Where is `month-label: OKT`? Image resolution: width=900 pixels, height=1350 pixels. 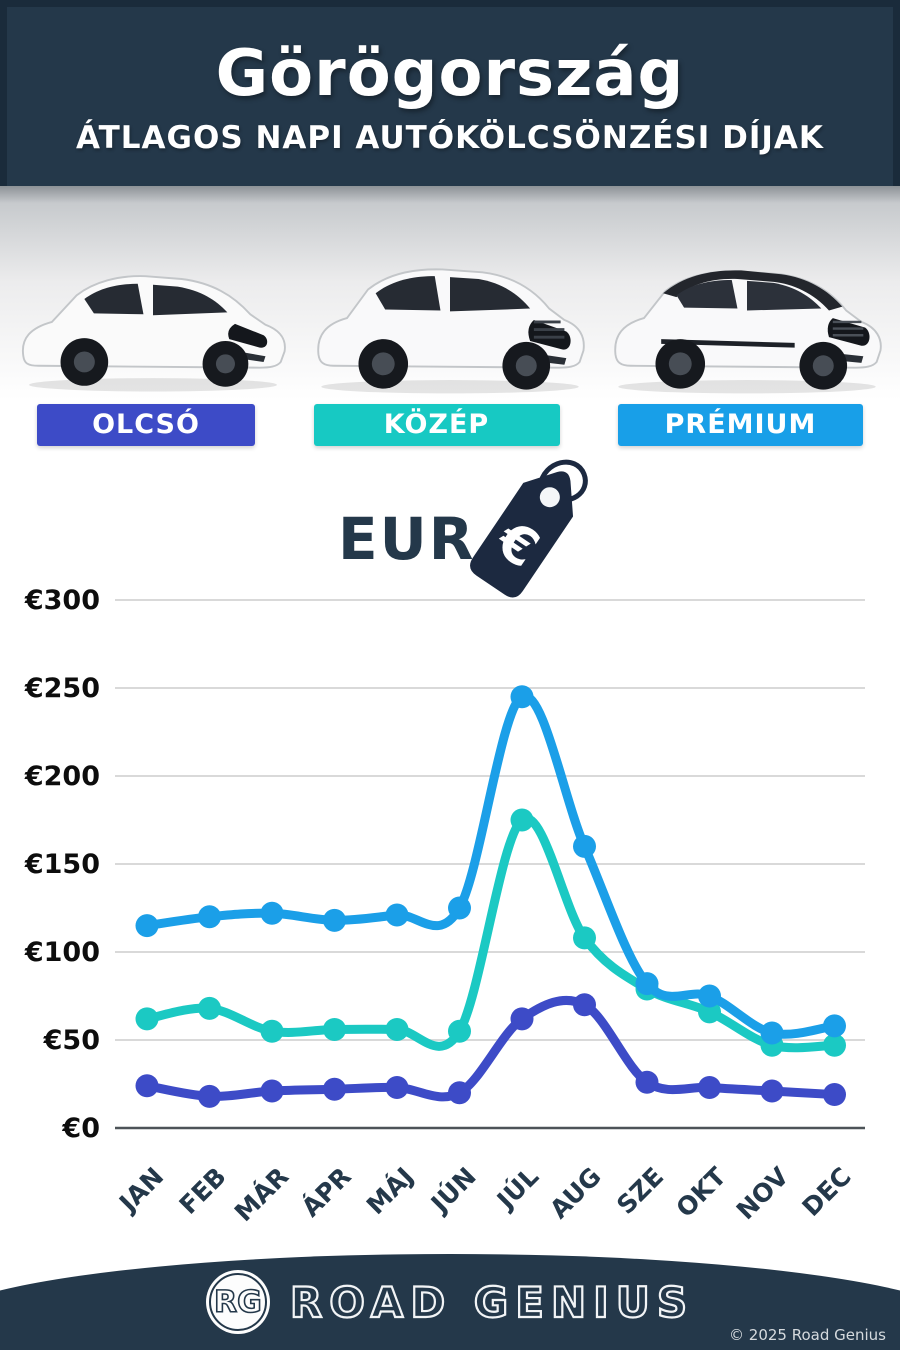
month-label: OKT is located at coordinates (700, 1192).